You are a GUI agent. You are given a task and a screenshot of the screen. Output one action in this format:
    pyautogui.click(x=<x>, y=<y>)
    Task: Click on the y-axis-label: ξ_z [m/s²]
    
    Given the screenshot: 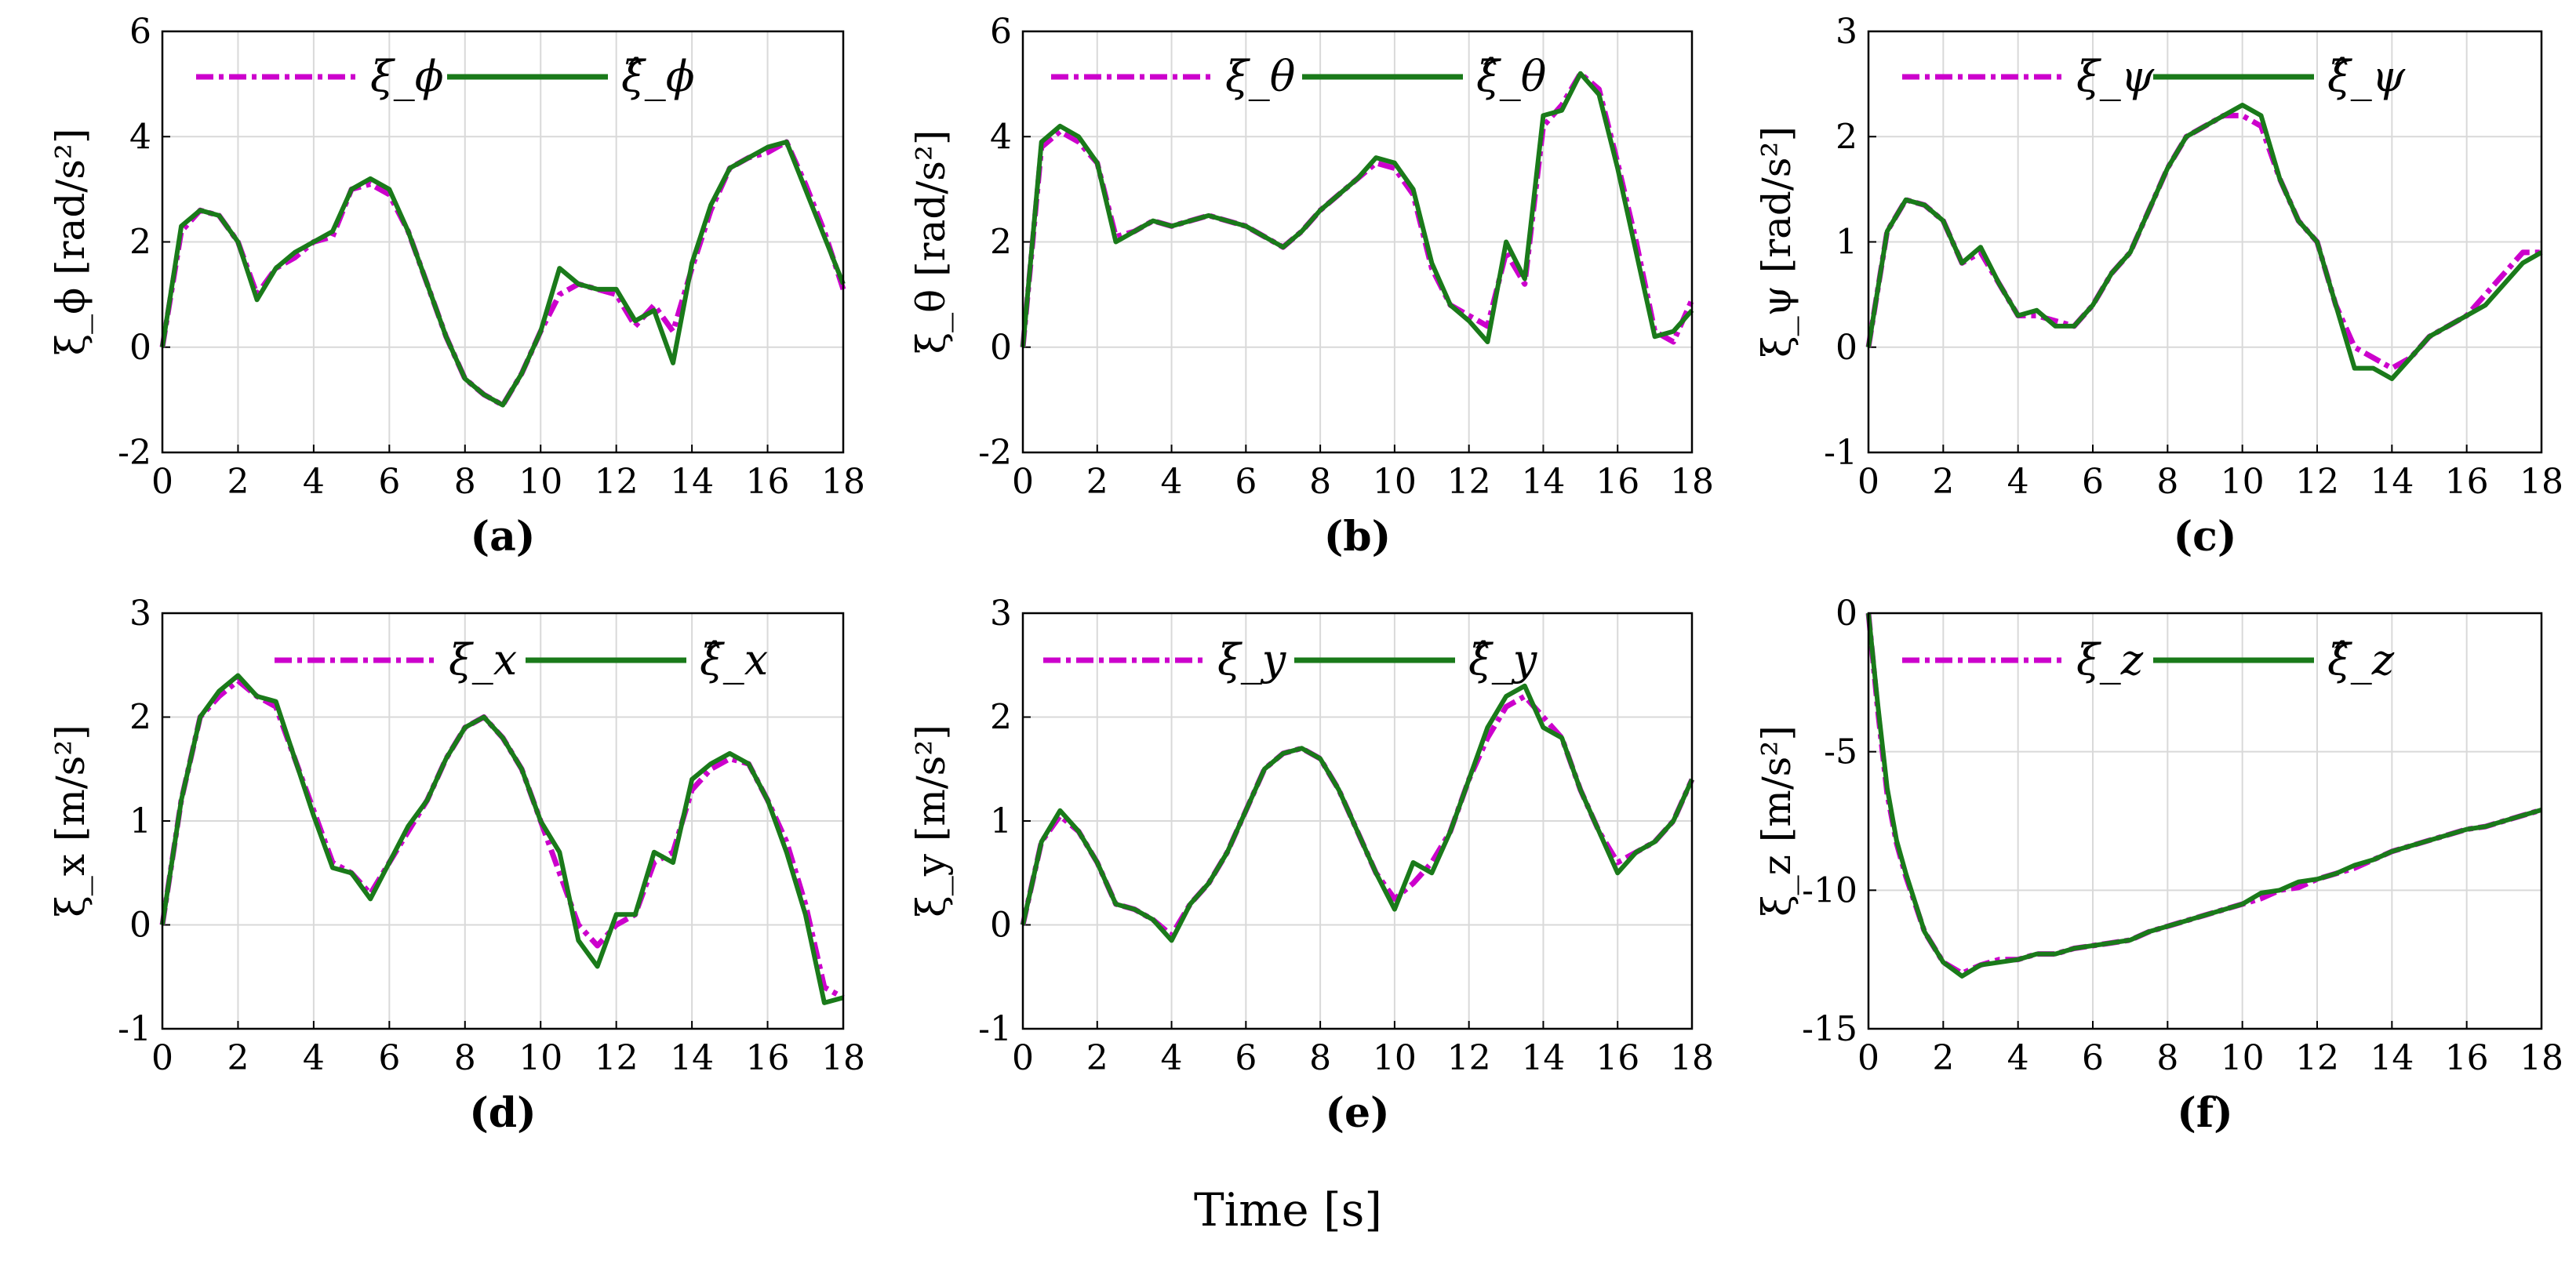 What is the action you would take?
    pyautogui.click(x=1776, y=821)
    